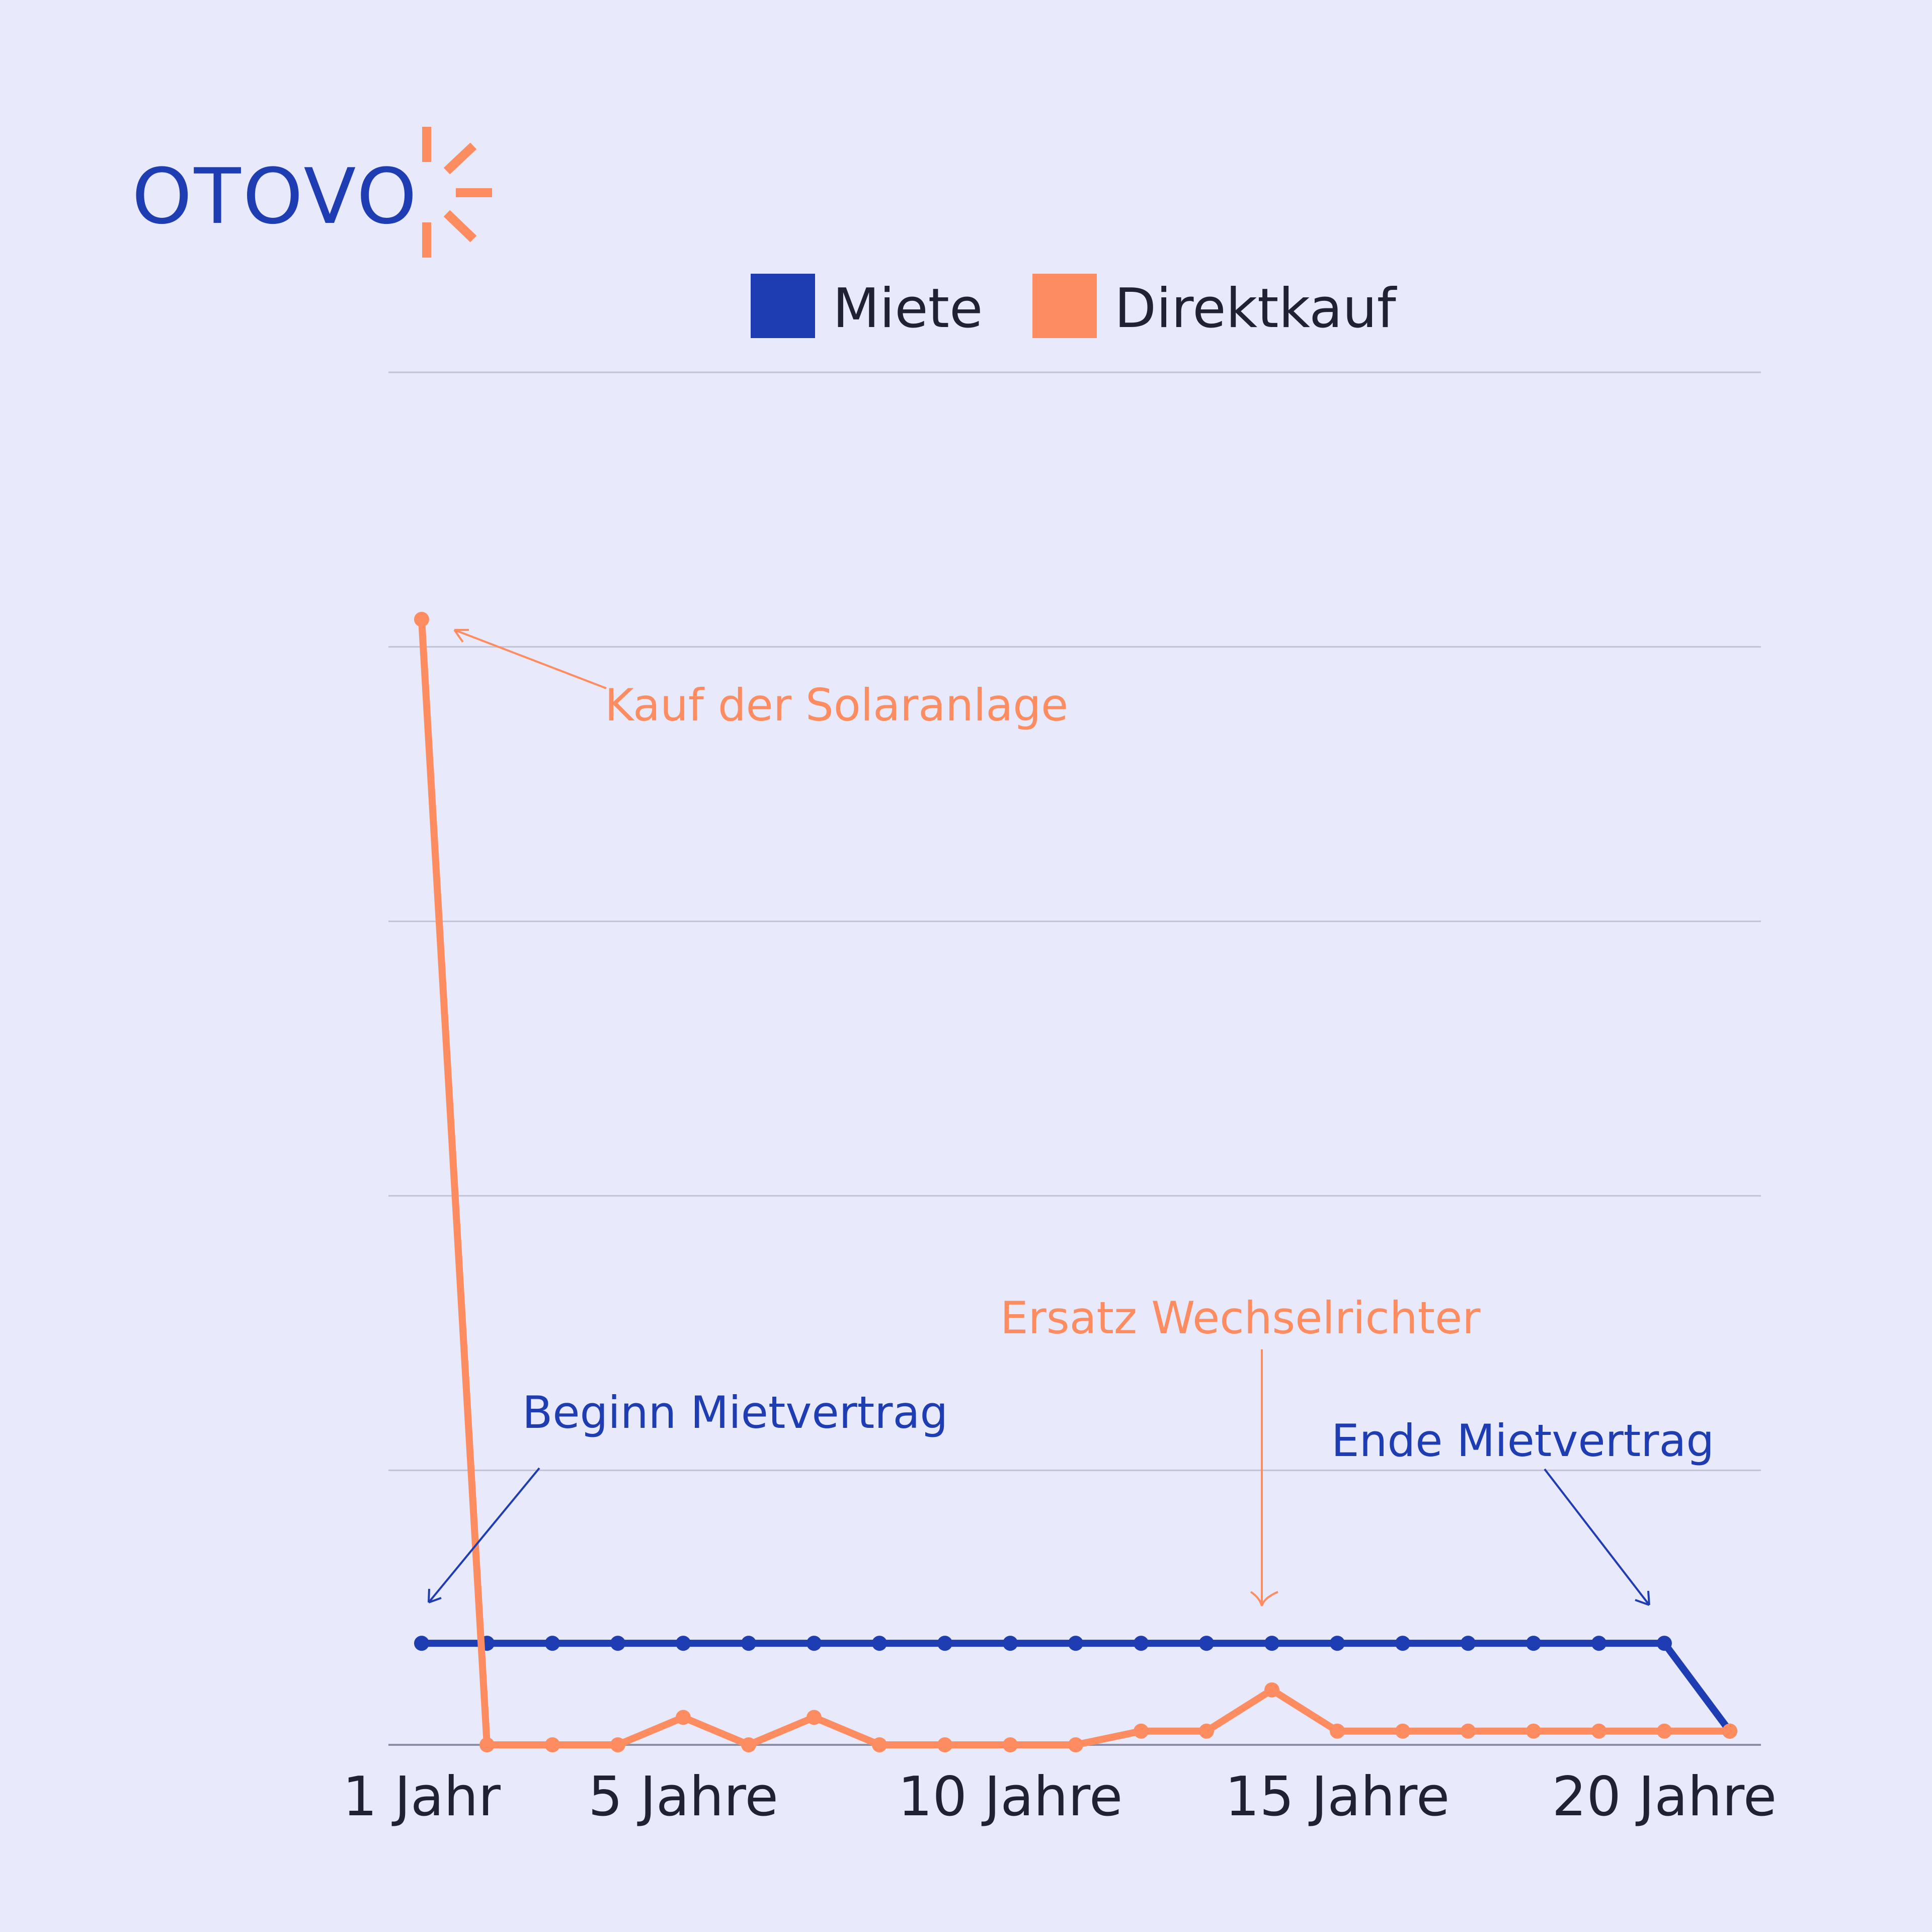  Describe the element at coordinates (1065, 306) in the screenshot. I see `legend-swatch-direktkauf` at that location.